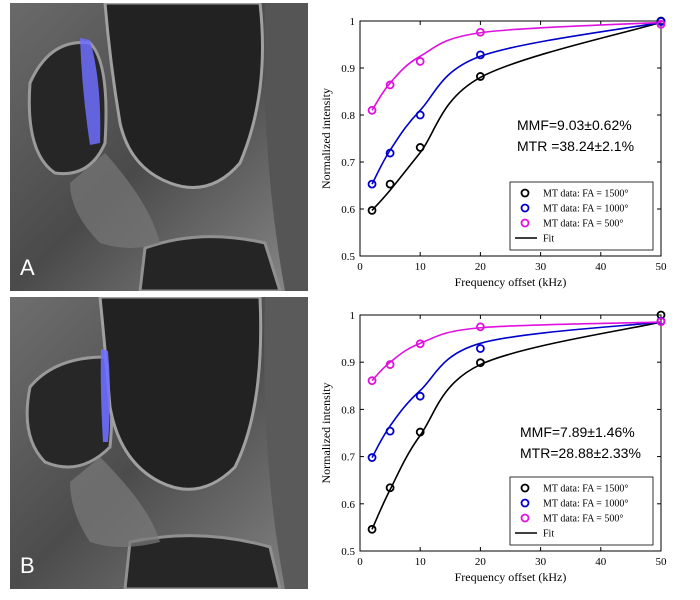  Describe the element at coordinates (583, 224) in the screenshot. I see `chart-0-legend-label-2: MT data: FA = 500°` at that location.